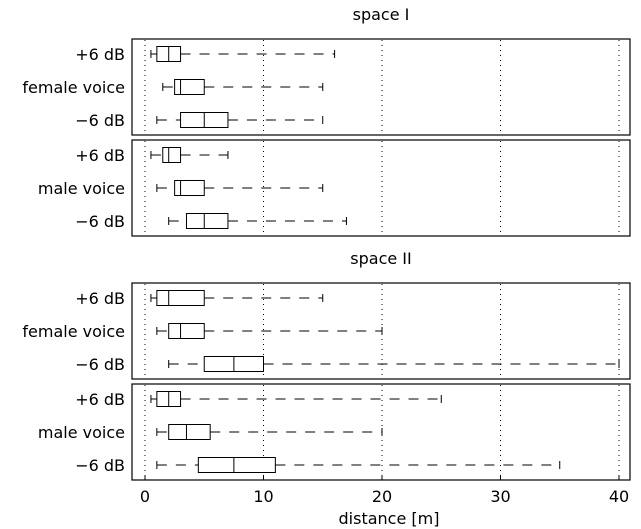 The image size is (641, 529). I want to click on x-axis-label: distance [m], so click(389, 518).